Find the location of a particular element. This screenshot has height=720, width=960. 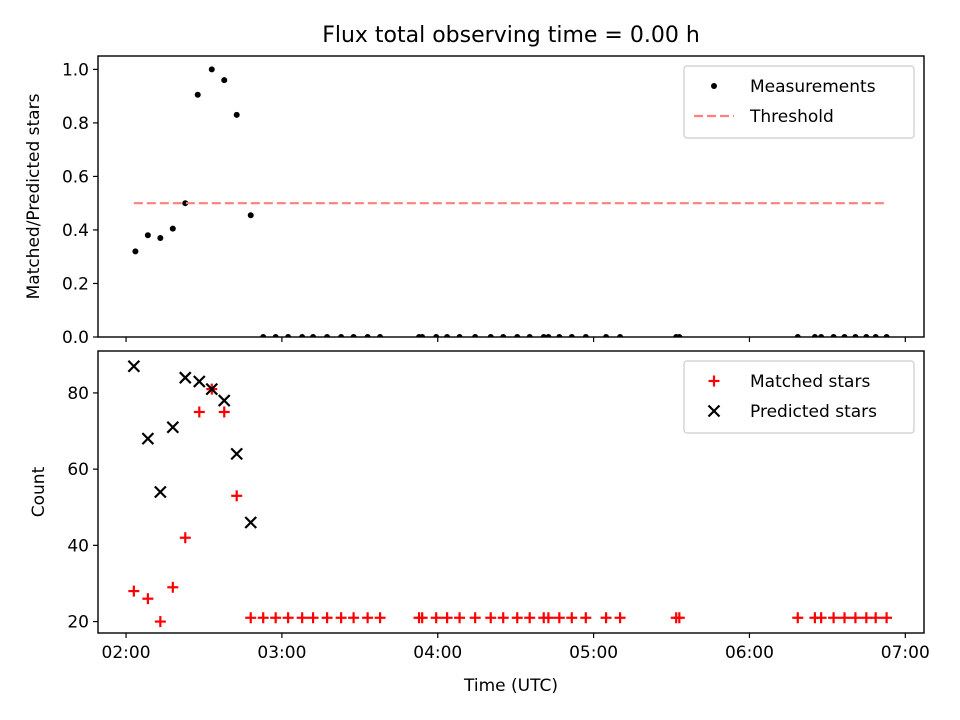

x-tick-label: 02:00 is located at coordinates (126, 653).